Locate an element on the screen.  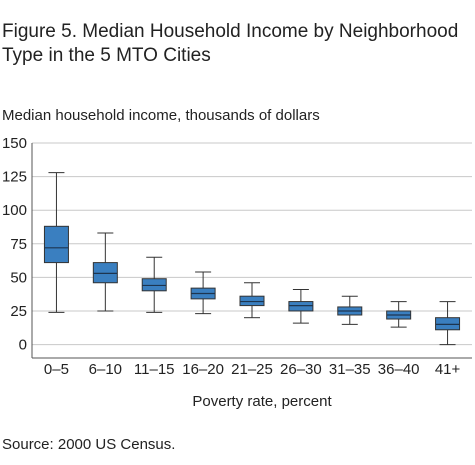
y-tick-label: 150 is located at coordinates (14, 143).